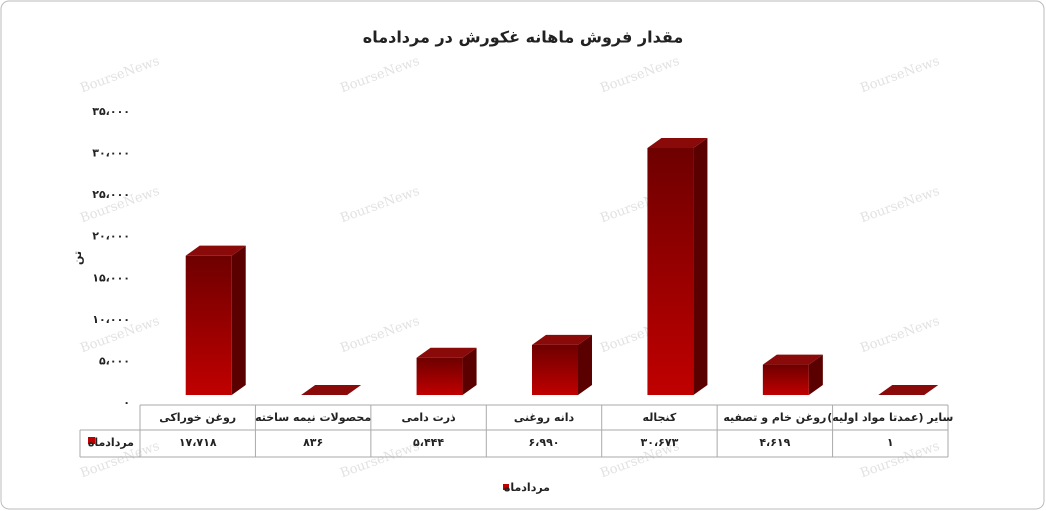 The height and width of the screenshot is (511, 1046). I want to click on table-value: ۸۳۶, so click(313, 442).